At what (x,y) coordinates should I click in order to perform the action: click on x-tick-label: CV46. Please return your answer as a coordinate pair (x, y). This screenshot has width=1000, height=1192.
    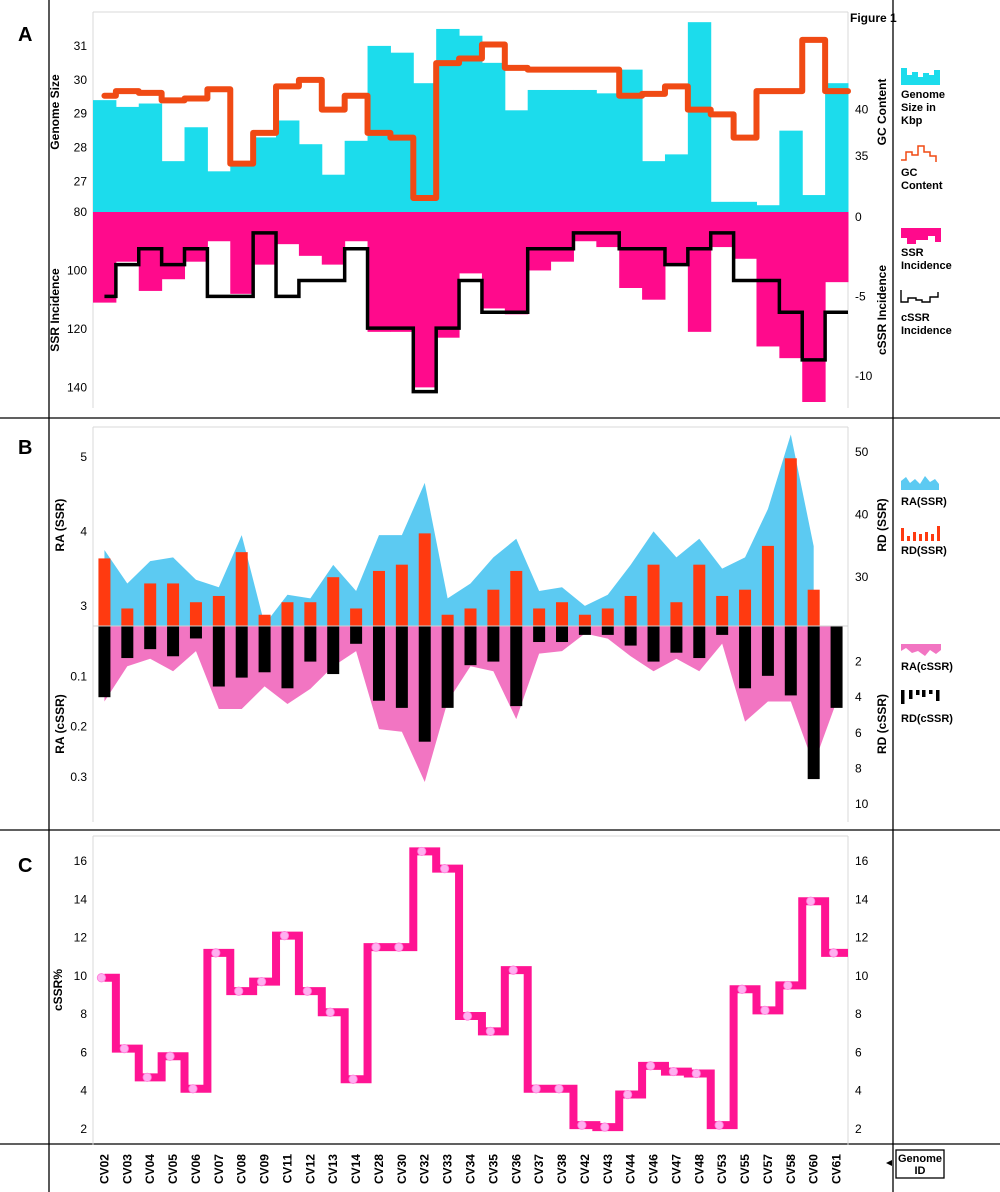
    Looking at the image, I should click on (654, 1169).